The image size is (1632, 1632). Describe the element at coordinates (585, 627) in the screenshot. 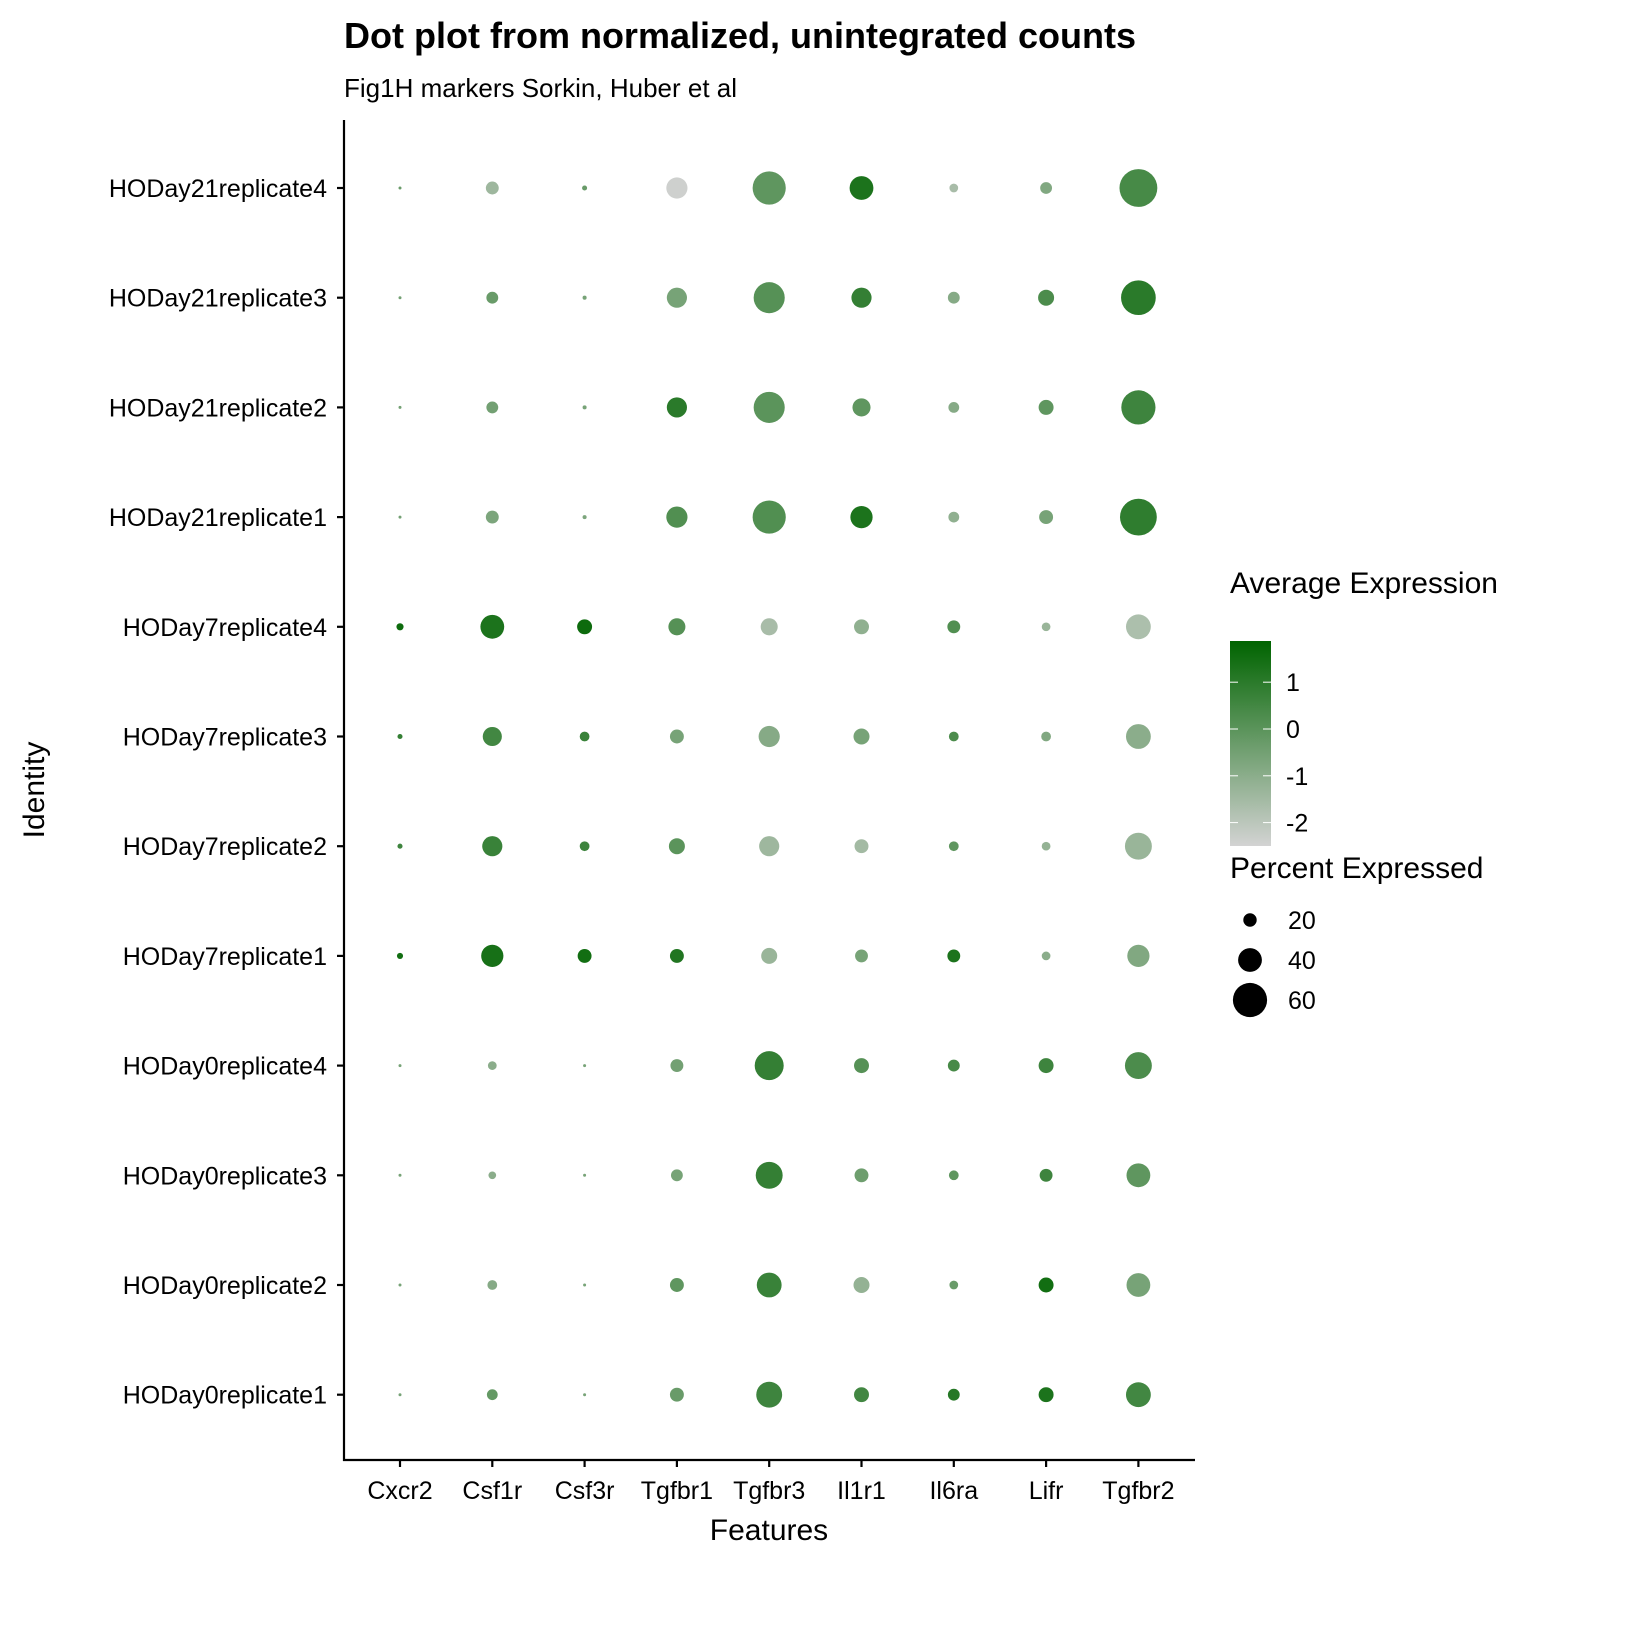

I see `dot-HODay7replicate4-Csf3r` at that location.